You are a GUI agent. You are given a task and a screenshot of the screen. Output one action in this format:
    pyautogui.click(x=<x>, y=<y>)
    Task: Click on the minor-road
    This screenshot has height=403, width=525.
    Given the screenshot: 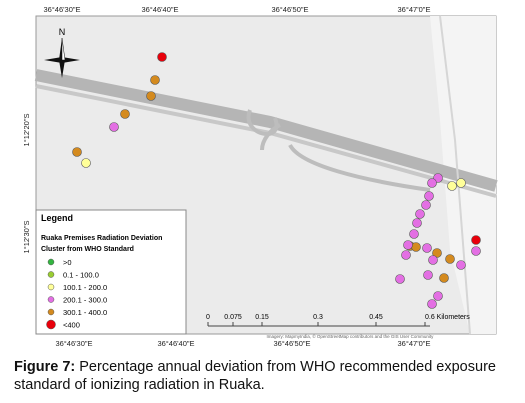 What is the action you would take?
    pyautogui.click(x=455, y=175)
    